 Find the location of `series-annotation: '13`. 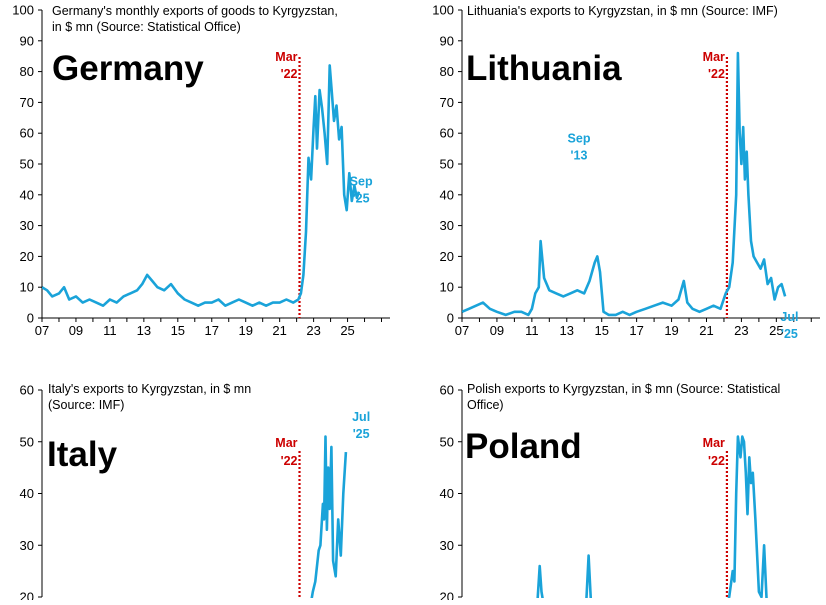

series-annotation: '13 is located at coordinates (579, 155).